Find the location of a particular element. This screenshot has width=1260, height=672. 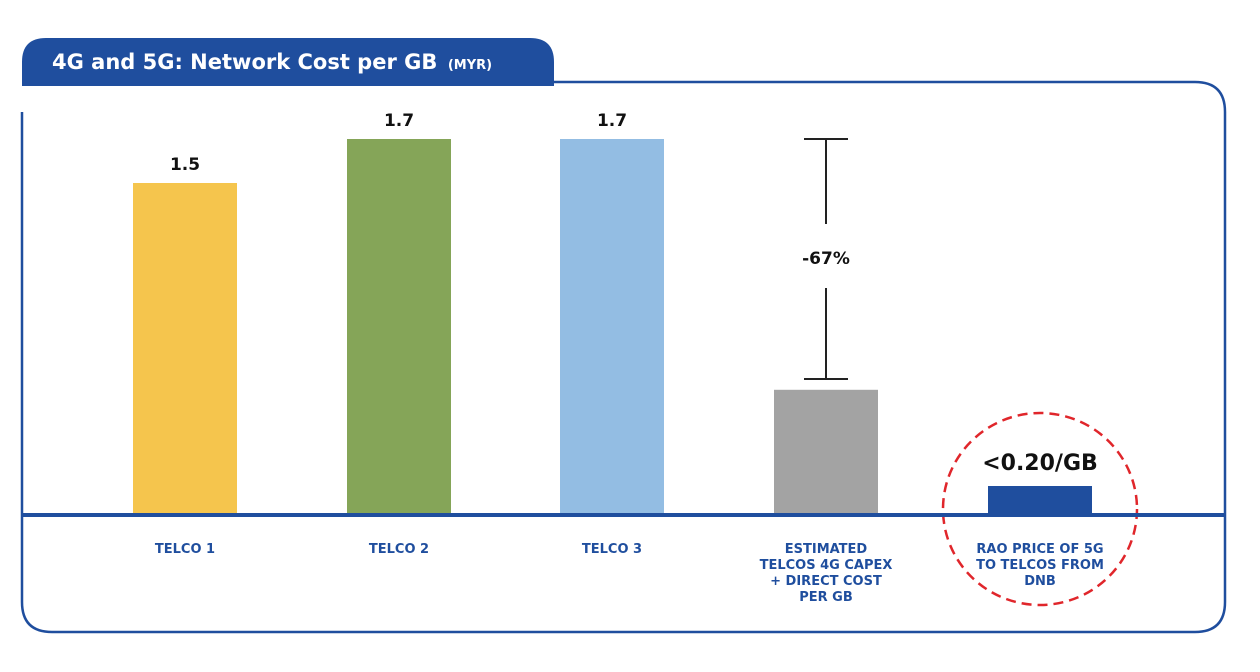

bar-value-label-2: 1.7 is located at coordinates (399, 121).